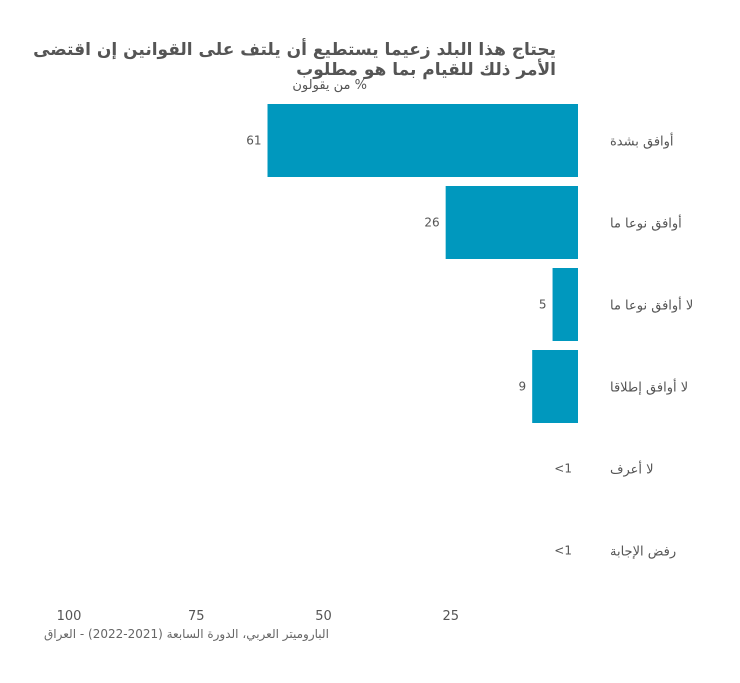  I want to click on category-label-4: لا أعرف, so click(632, 469).